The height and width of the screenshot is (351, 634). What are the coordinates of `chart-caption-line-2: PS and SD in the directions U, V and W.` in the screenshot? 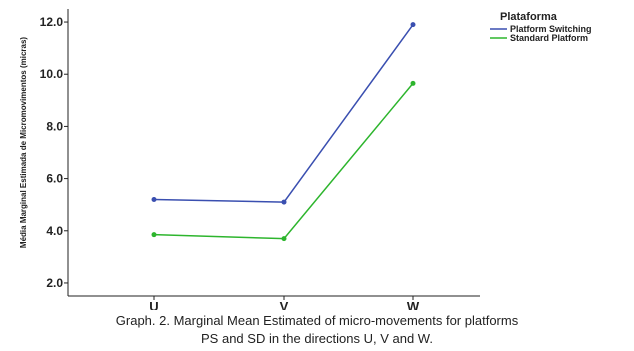 It's located at (317, 338).